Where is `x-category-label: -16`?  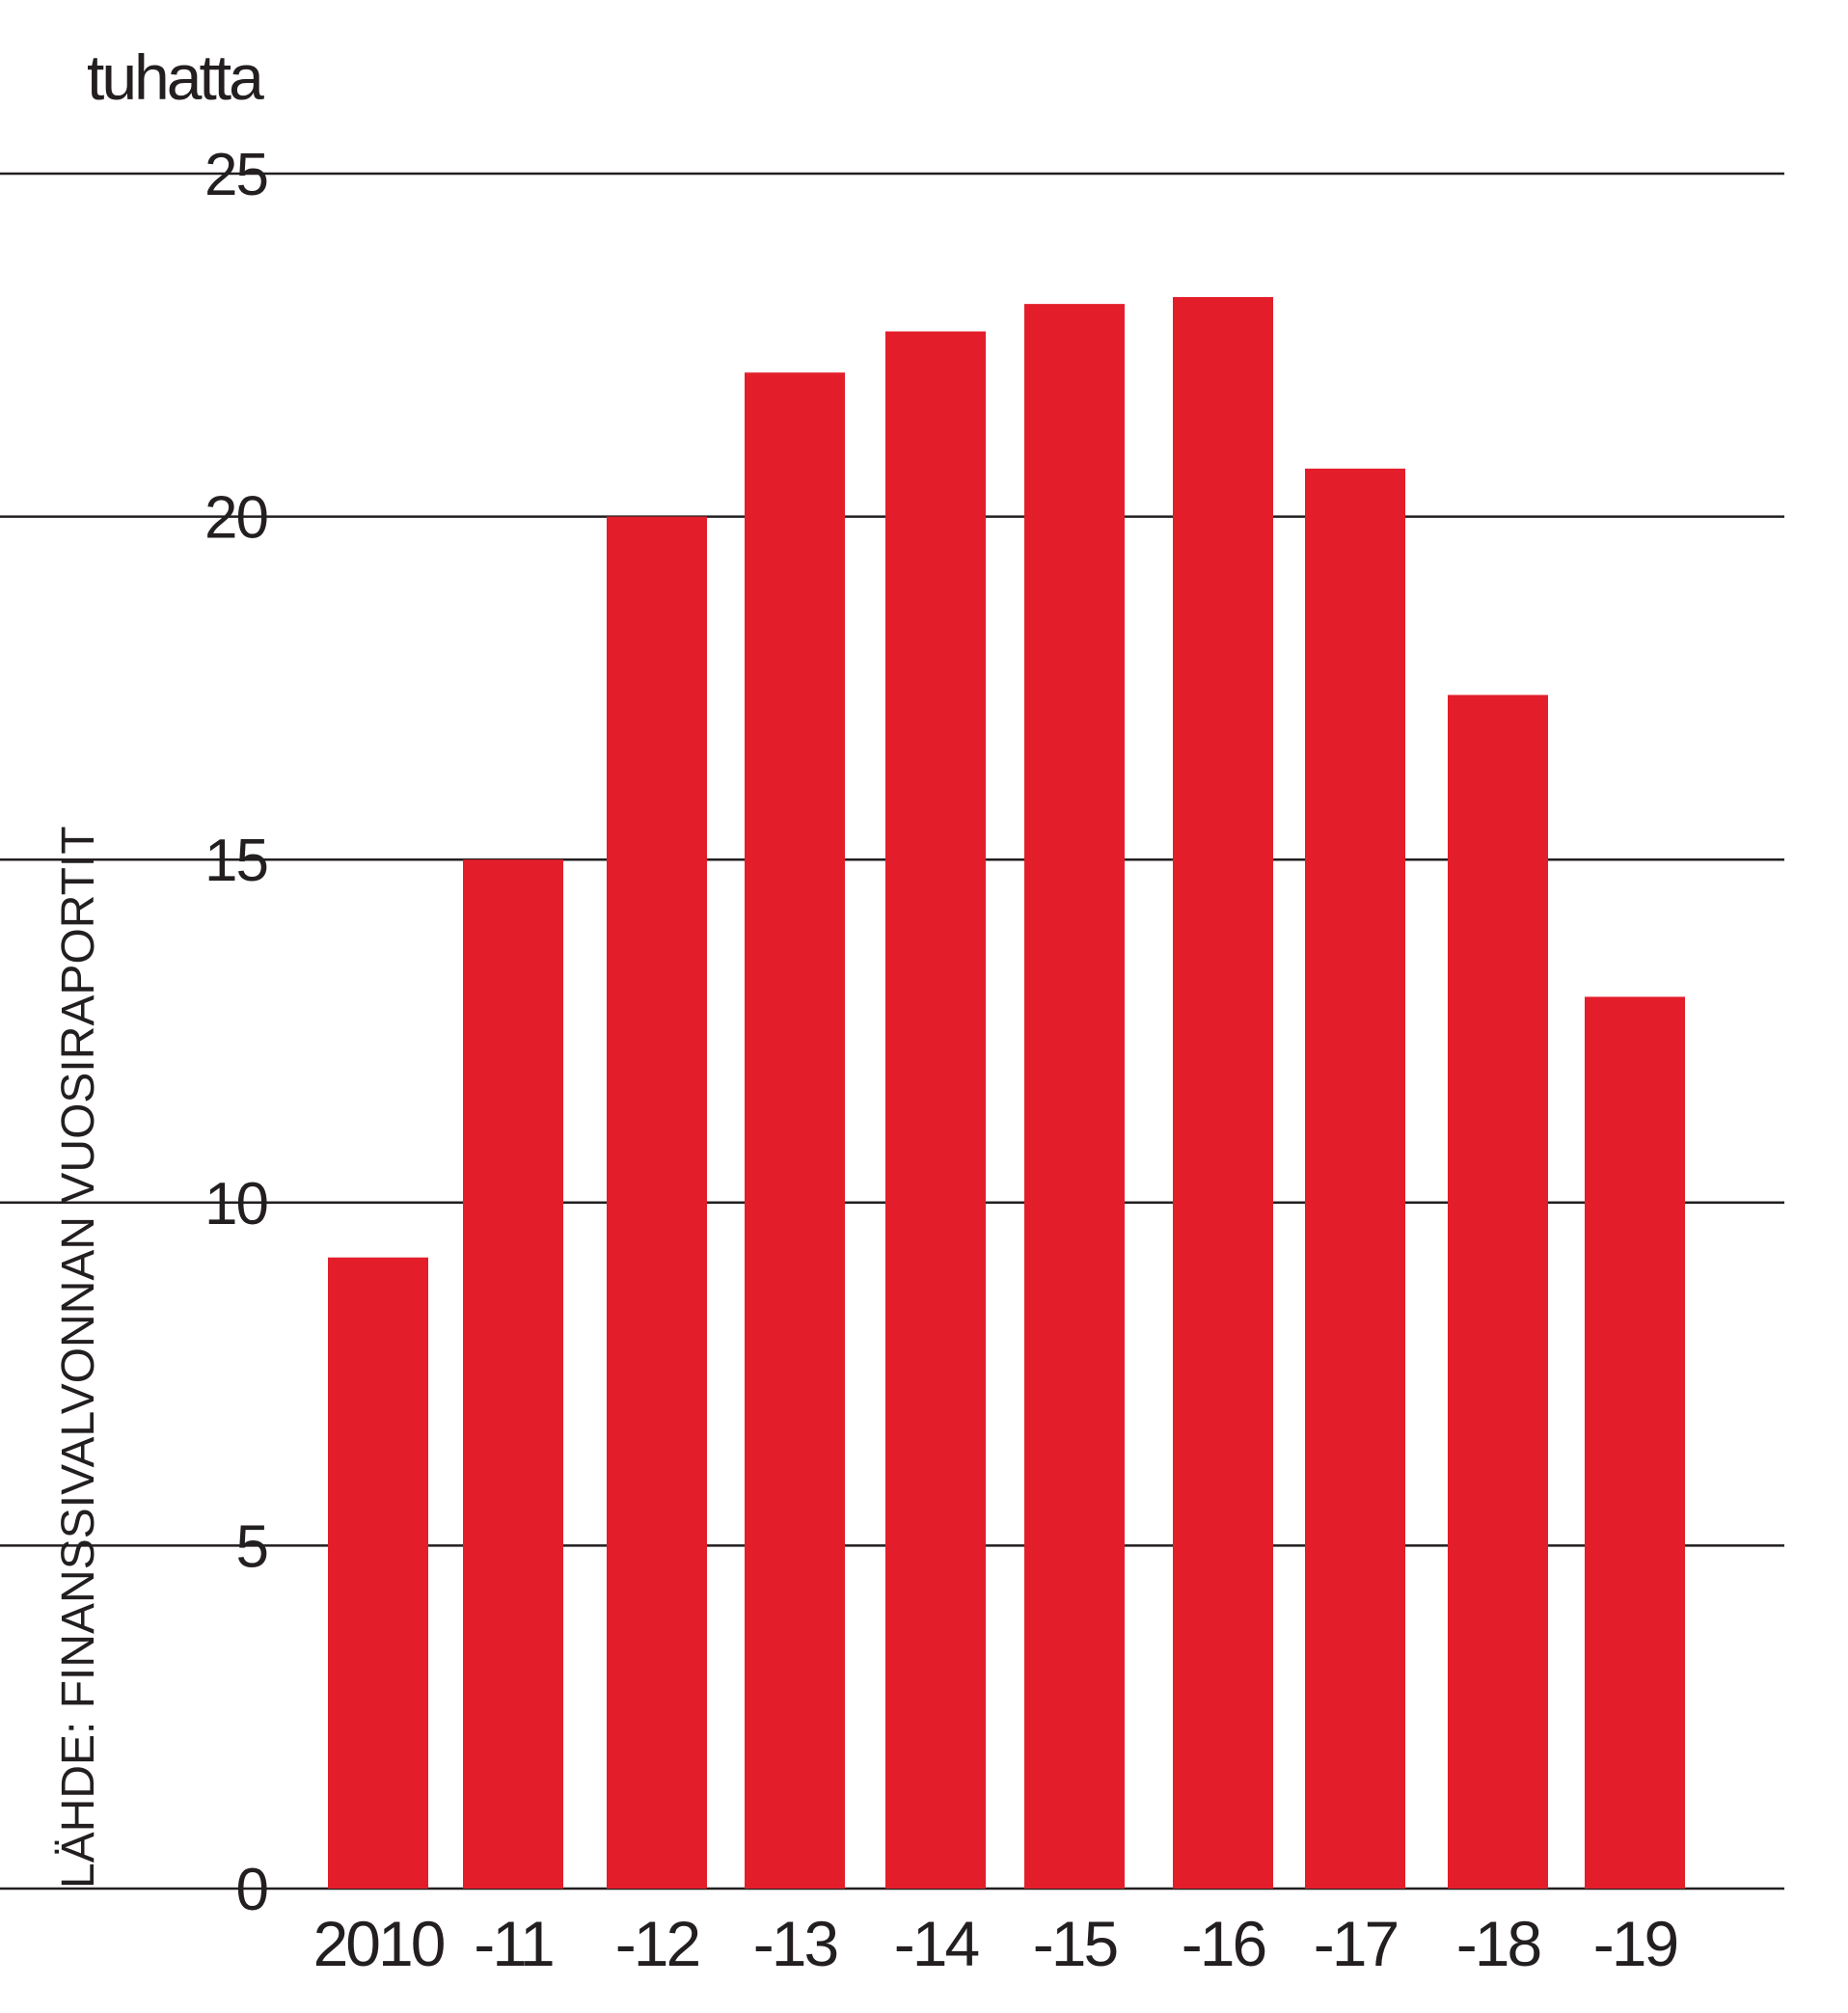 x-category-label: -16 is located at coordinates (1223, 1943).